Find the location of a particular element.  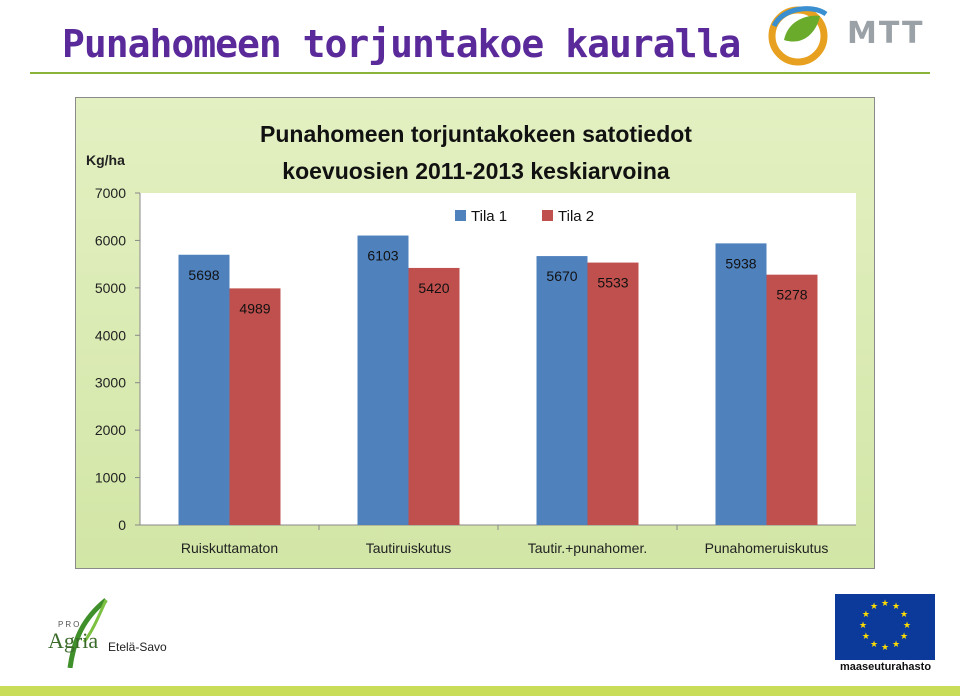

y-axis-label: Kg/ha is located at coordinates (105, 160).